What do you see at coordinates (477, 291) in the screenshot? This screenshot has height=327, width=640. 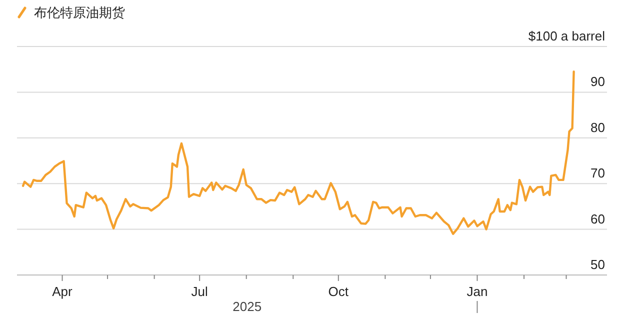 I see `x-tick-label: Jan` at bounding box center [477, 291].